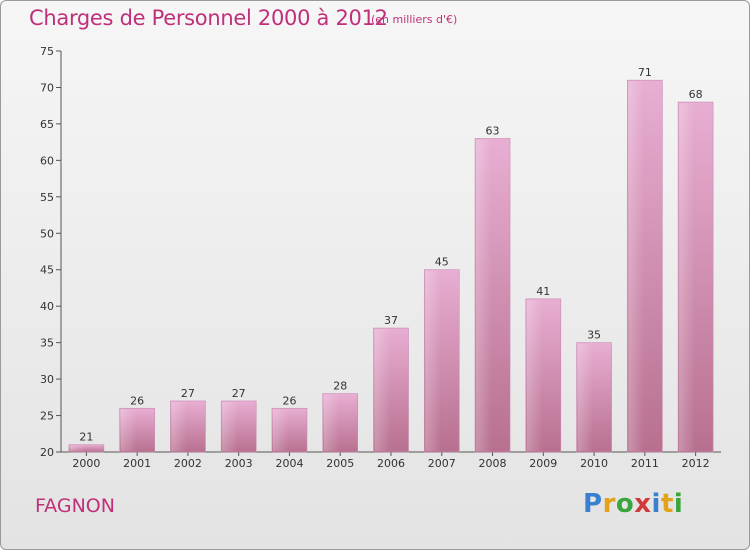  Describe the element at coordinates (593, 504) in the screenshot. I see `logo-letter: P` at that location.